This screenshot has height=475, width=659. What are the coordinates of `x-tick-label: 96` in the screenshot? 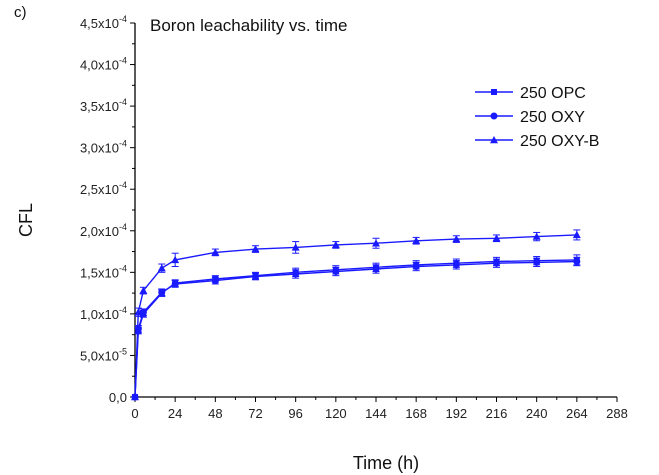 It's located at (295, 413).